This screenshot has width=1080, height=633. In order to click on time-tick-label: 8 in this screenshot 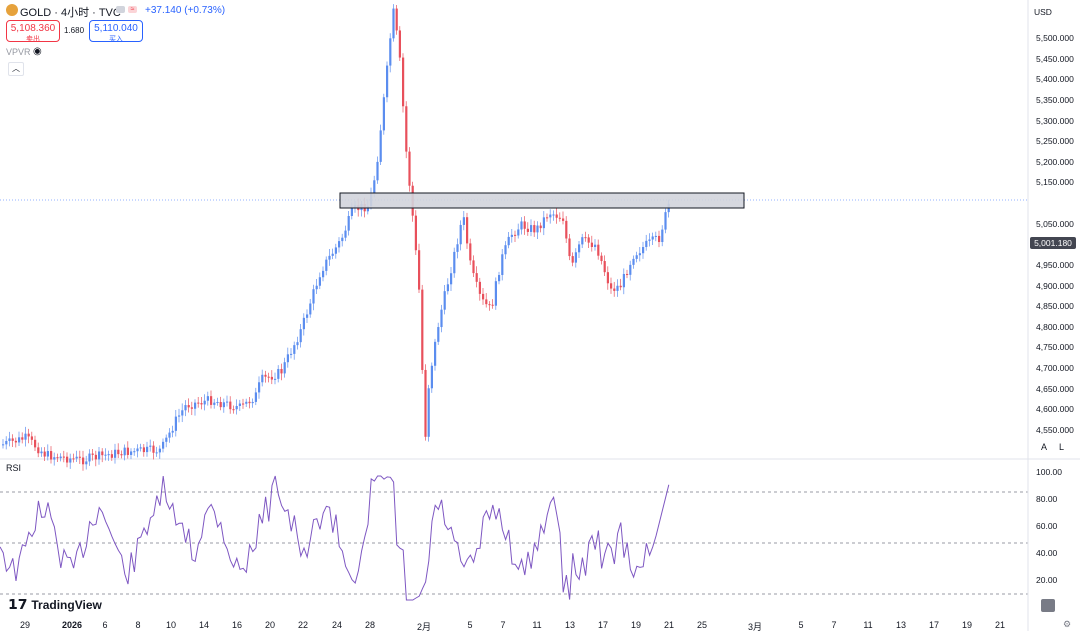, I will do `click(138, 625)`.